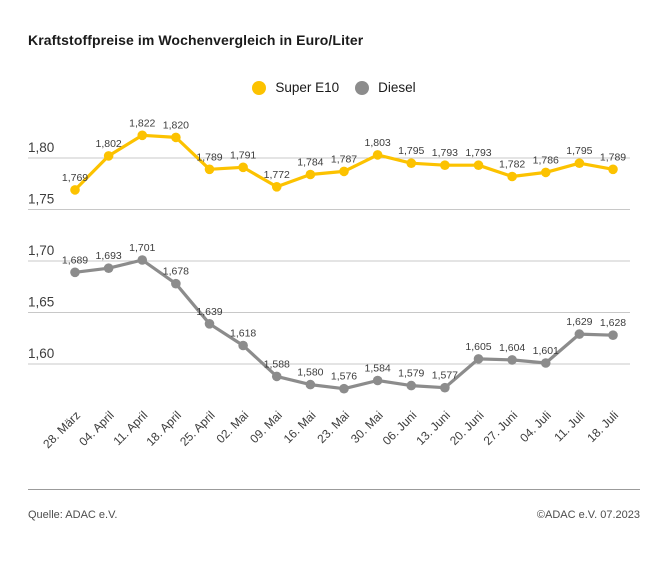 The width and height of the screenshot is (668, 586). Describe the element at coordinates (602, 426) in the screenshot. I see `x-axis-tick-label: 18. Juli` at that location.